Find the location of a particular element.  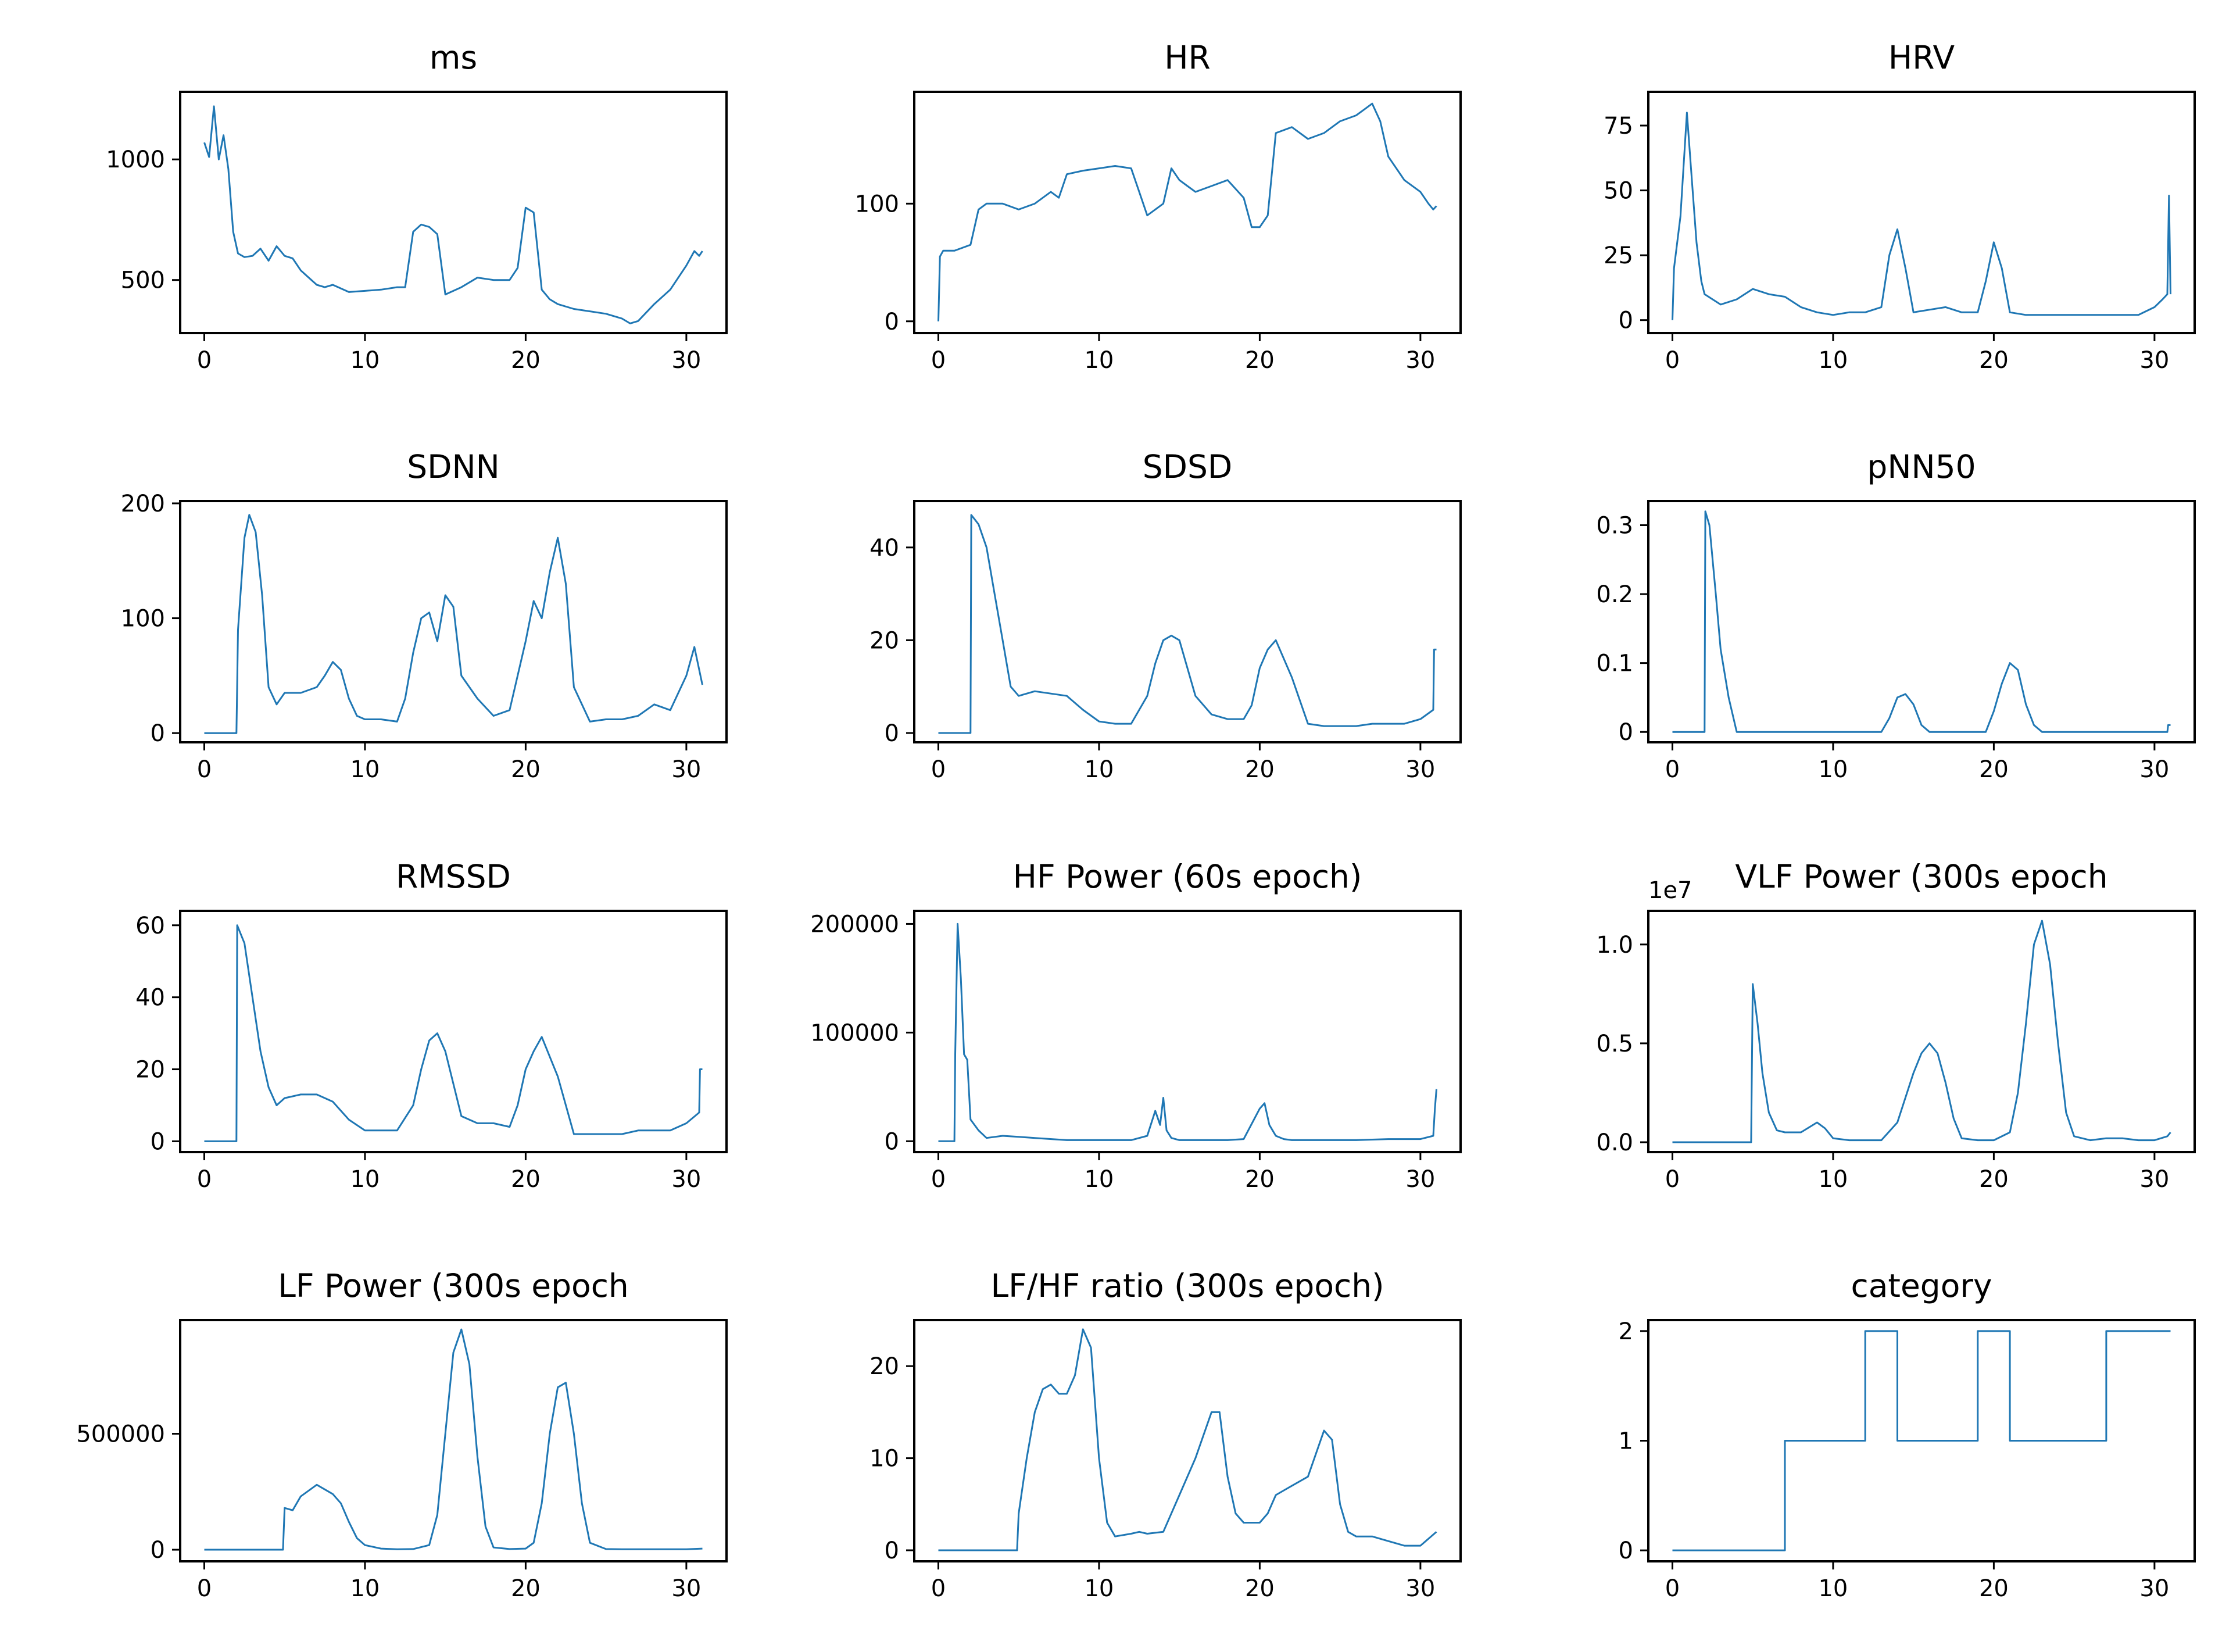

y-tick-label: 0.0 is located at coordinates (1614, 1142).